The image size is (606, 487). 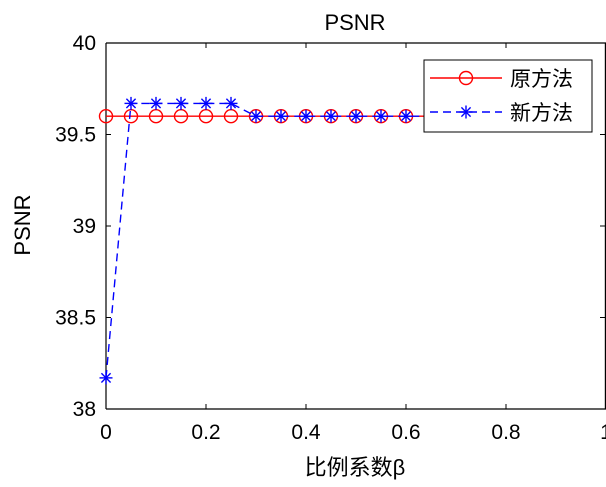 I want to click on legend-label: 新方法, so click(x=541, y=113).